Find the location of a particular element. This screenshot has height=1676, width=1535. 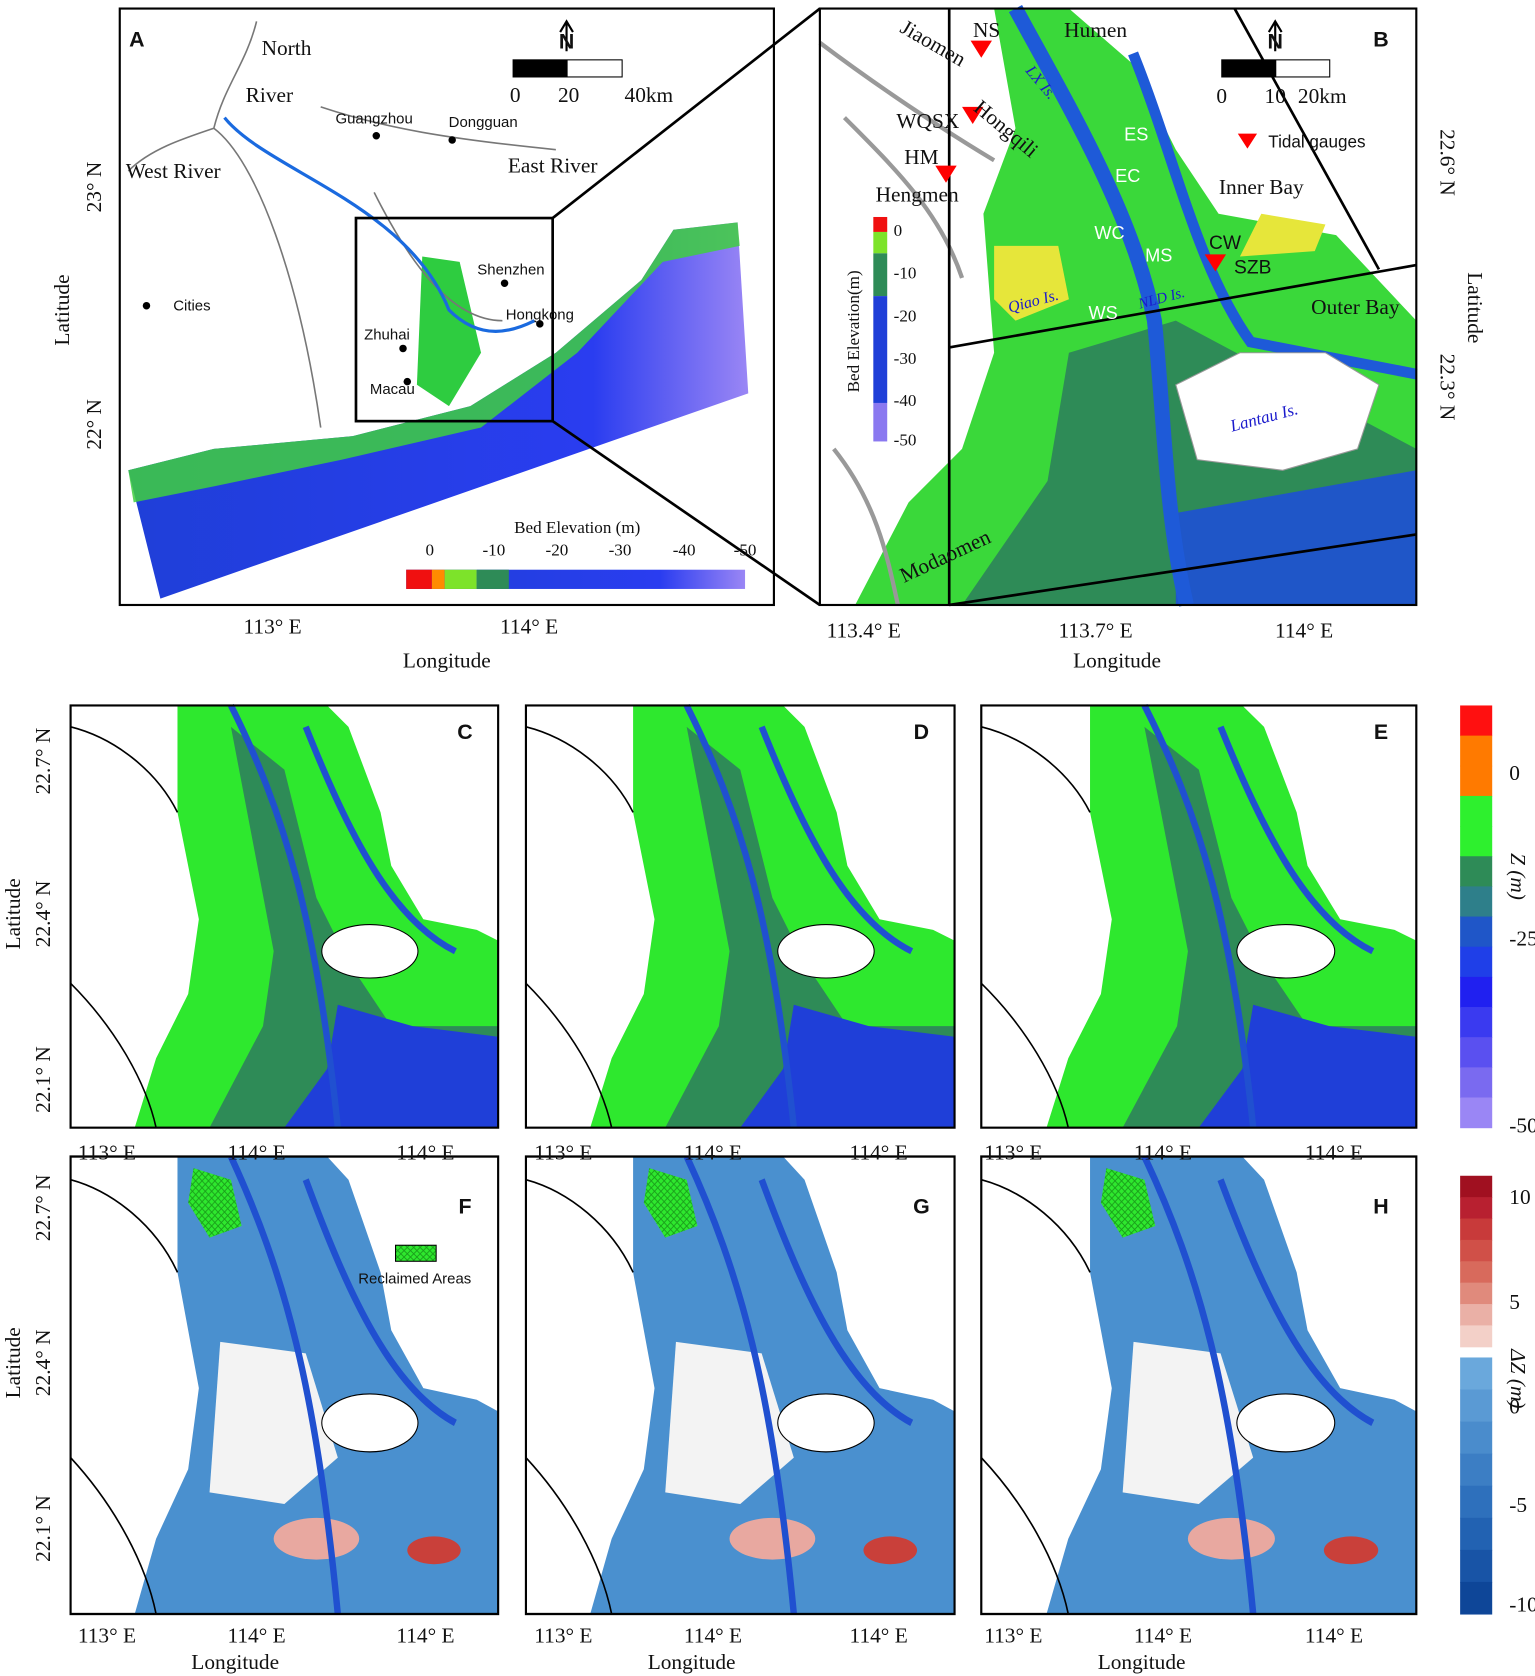

colorbar-tick: -5 is located at coordinates (1518, 1505).